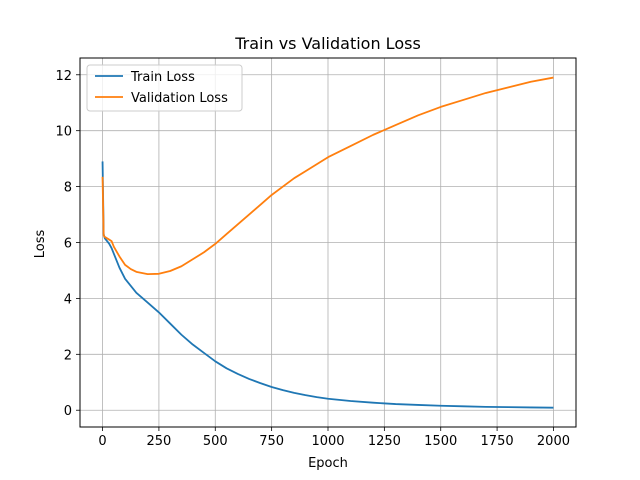  I want to click on x-axis-label: Epoch, so click(328, 463).